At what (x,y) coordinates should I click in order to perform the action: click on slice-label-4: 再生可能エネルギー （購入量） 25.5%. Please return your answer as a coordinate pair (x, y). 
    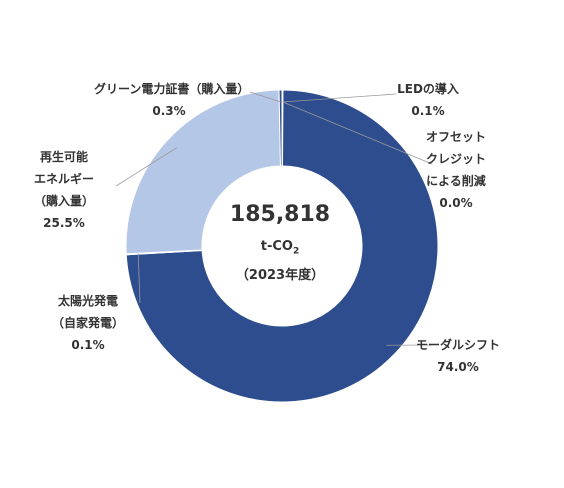
    Looking at the image, I should click on (64, 190).